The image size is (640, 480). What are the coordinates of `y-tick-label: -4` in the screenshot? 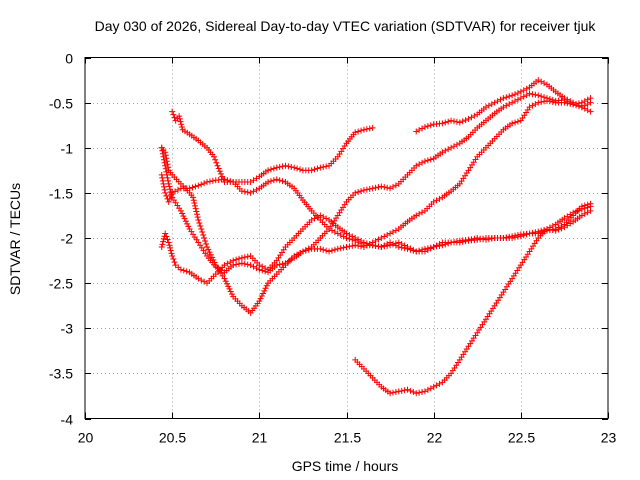 It's located at (67, 420).